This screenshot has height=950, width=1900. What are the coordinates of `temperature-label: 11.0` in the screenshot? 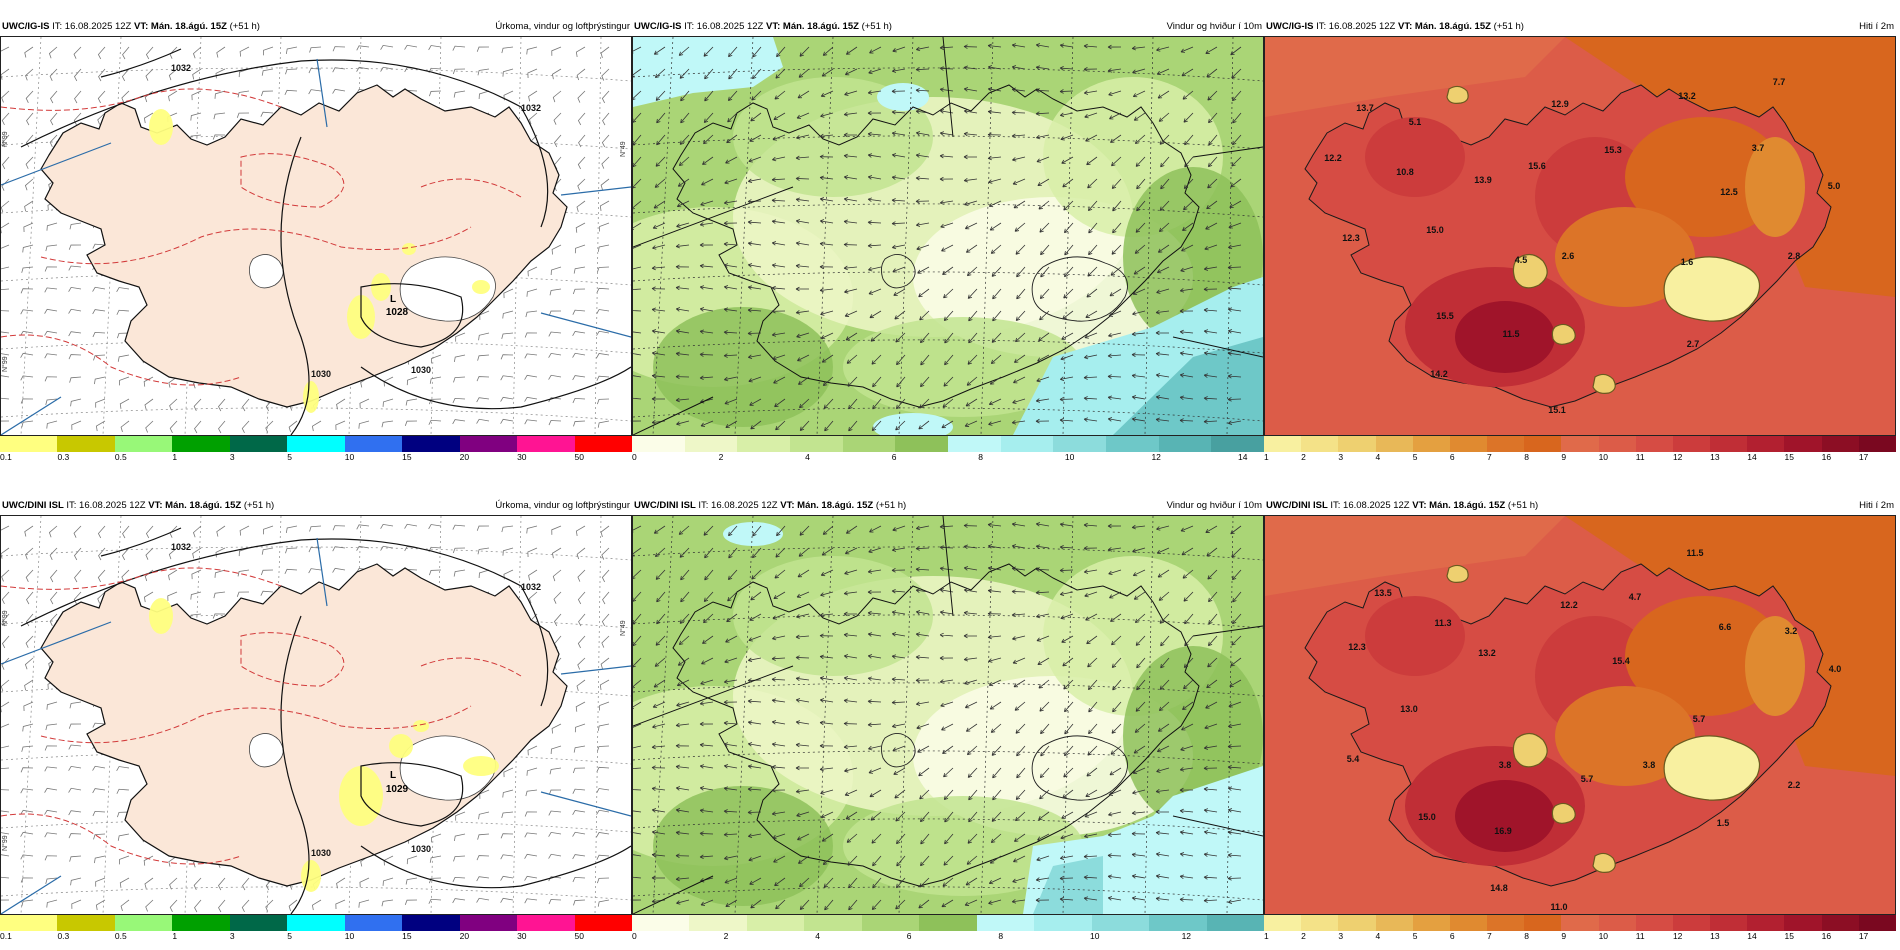 It's located at (1558, 907).